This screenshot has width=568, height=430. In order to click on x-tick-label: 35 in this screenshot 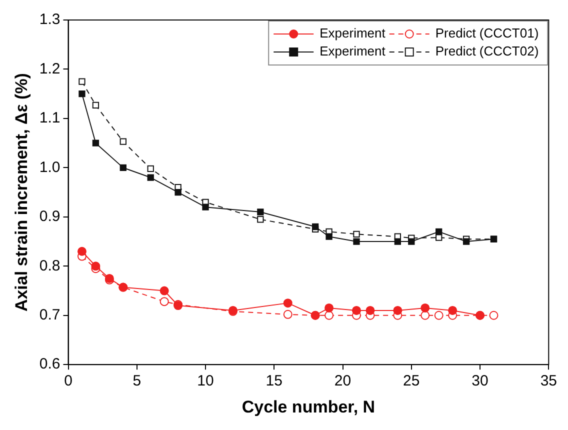, I will do `click(548, 381)`.